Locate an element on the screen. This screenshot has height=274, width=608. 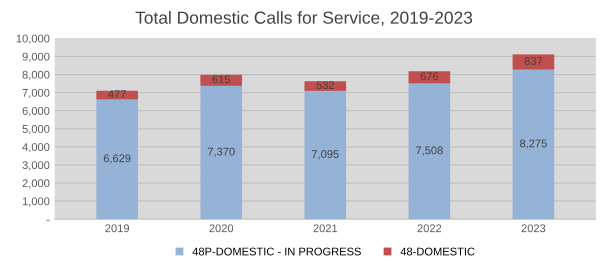
data-label: 676 is located at coordinates (429, 76).